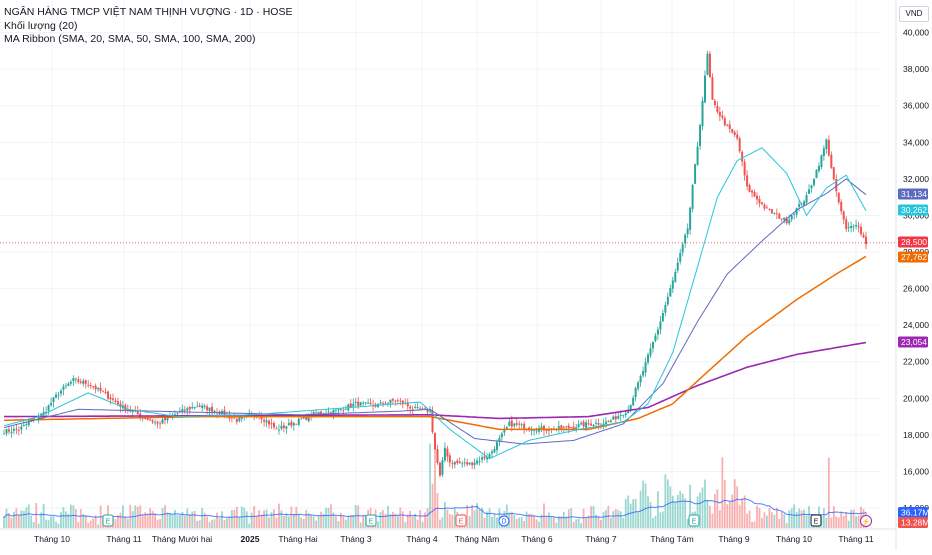  I want to click on time-tick-label: Tháng Năm, so click(477, 539).